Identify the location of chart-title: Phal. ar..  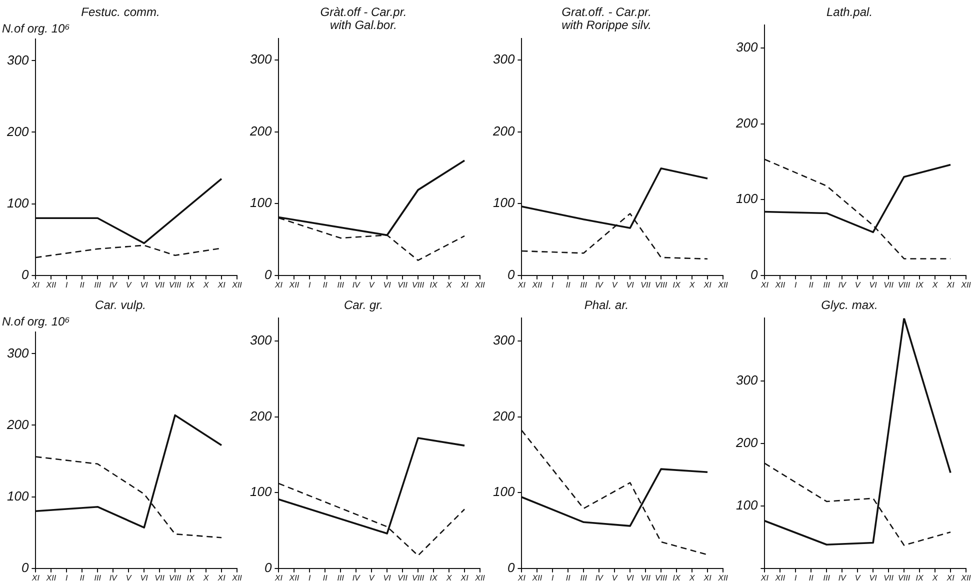
(606, 305).